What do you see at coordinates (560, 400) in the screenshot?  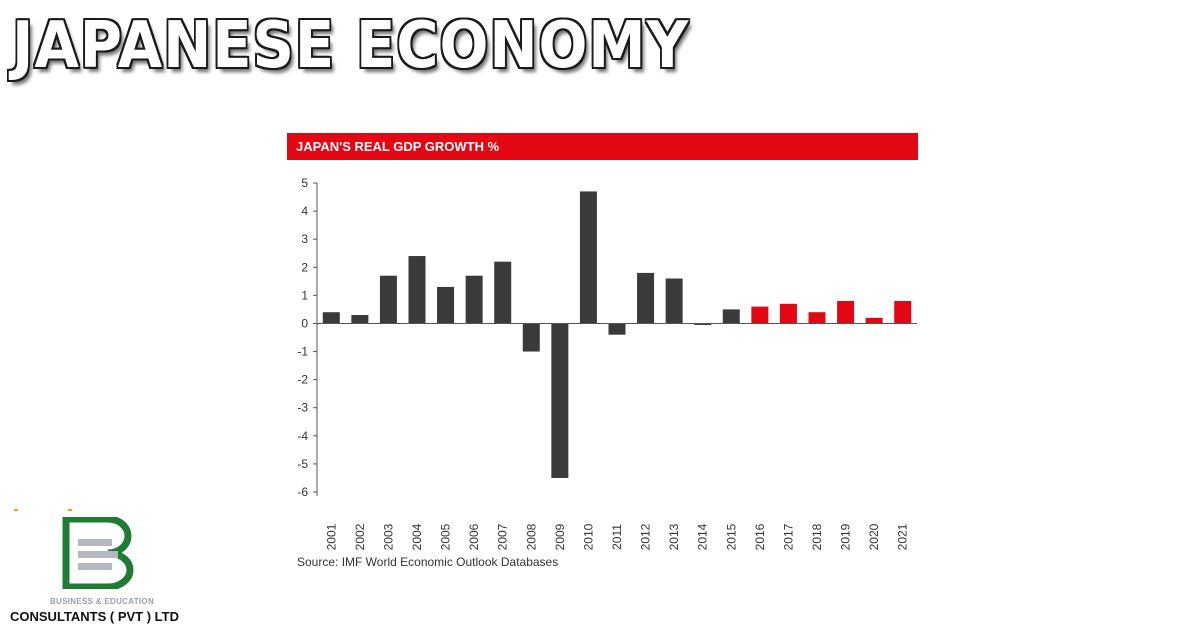 I see `bar-2009` at bounding box center [560, 400].